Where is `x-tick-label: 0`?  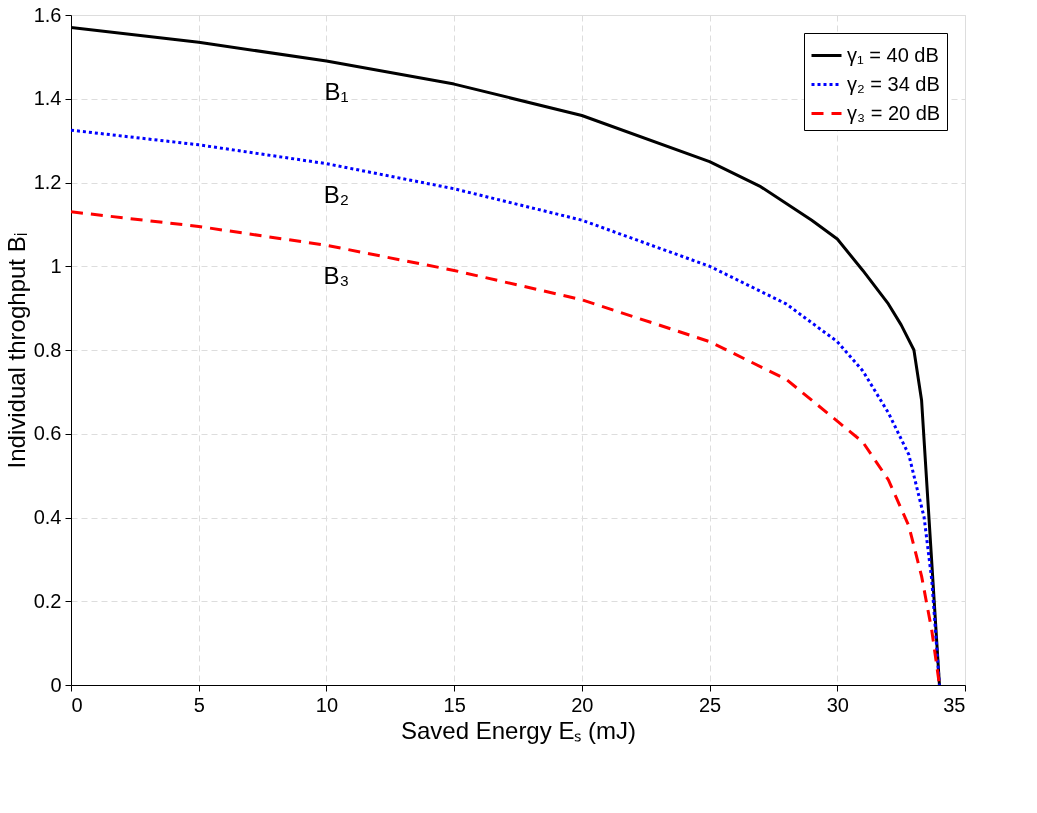 x-tick-label: 0 is located at coordinates (77, 704).